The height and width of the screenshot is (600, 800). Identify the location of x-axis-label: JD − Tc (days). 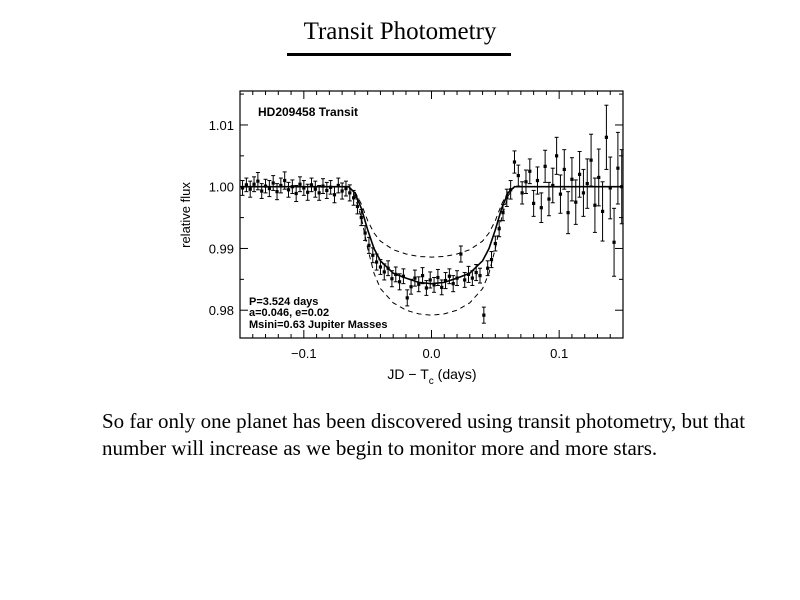
(431, 376).